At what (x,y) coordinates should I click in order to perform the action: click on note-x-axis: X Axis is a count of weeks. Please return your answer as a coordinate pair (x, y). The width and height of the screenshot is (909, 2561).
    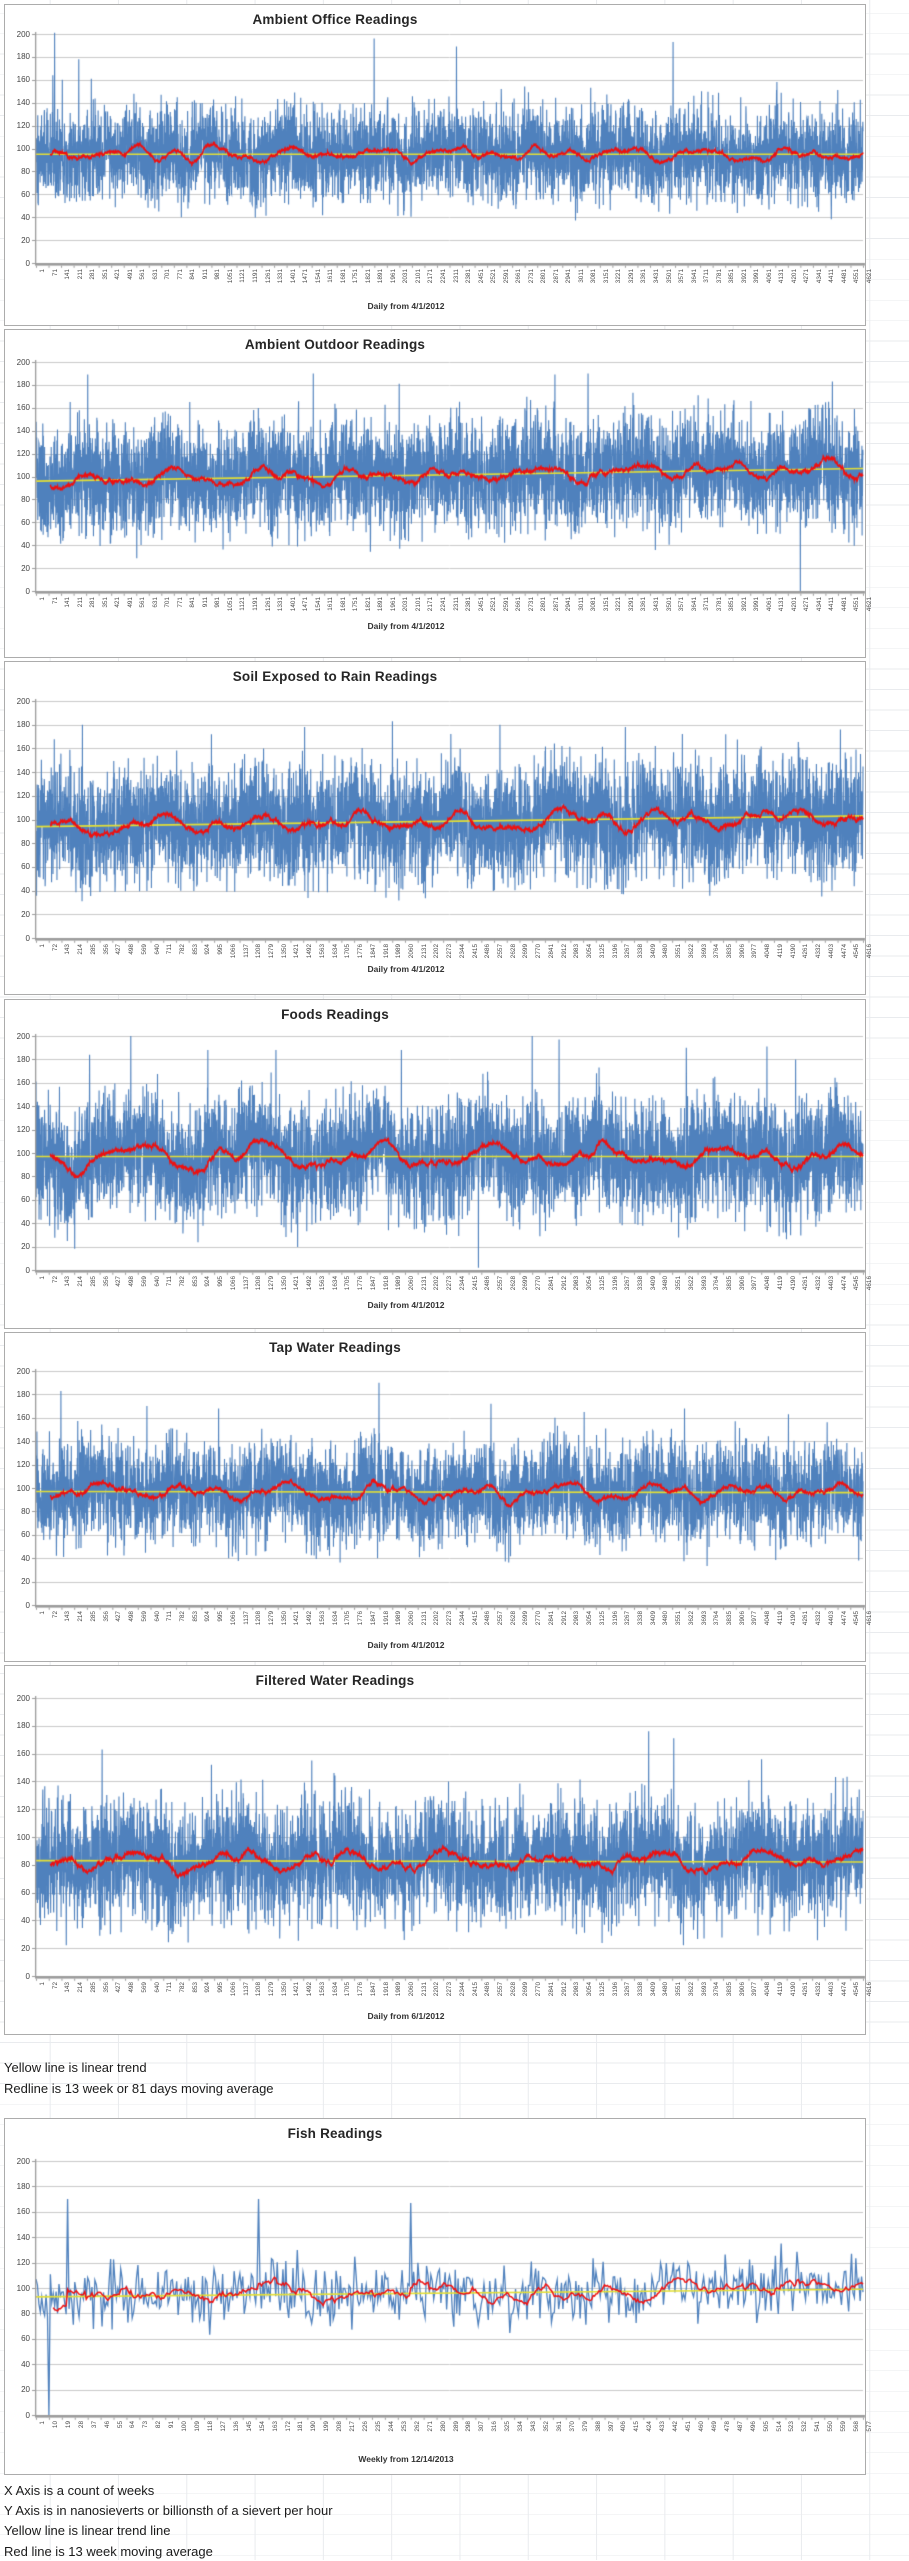
    Looking at the image, I should click on (79, 2490).